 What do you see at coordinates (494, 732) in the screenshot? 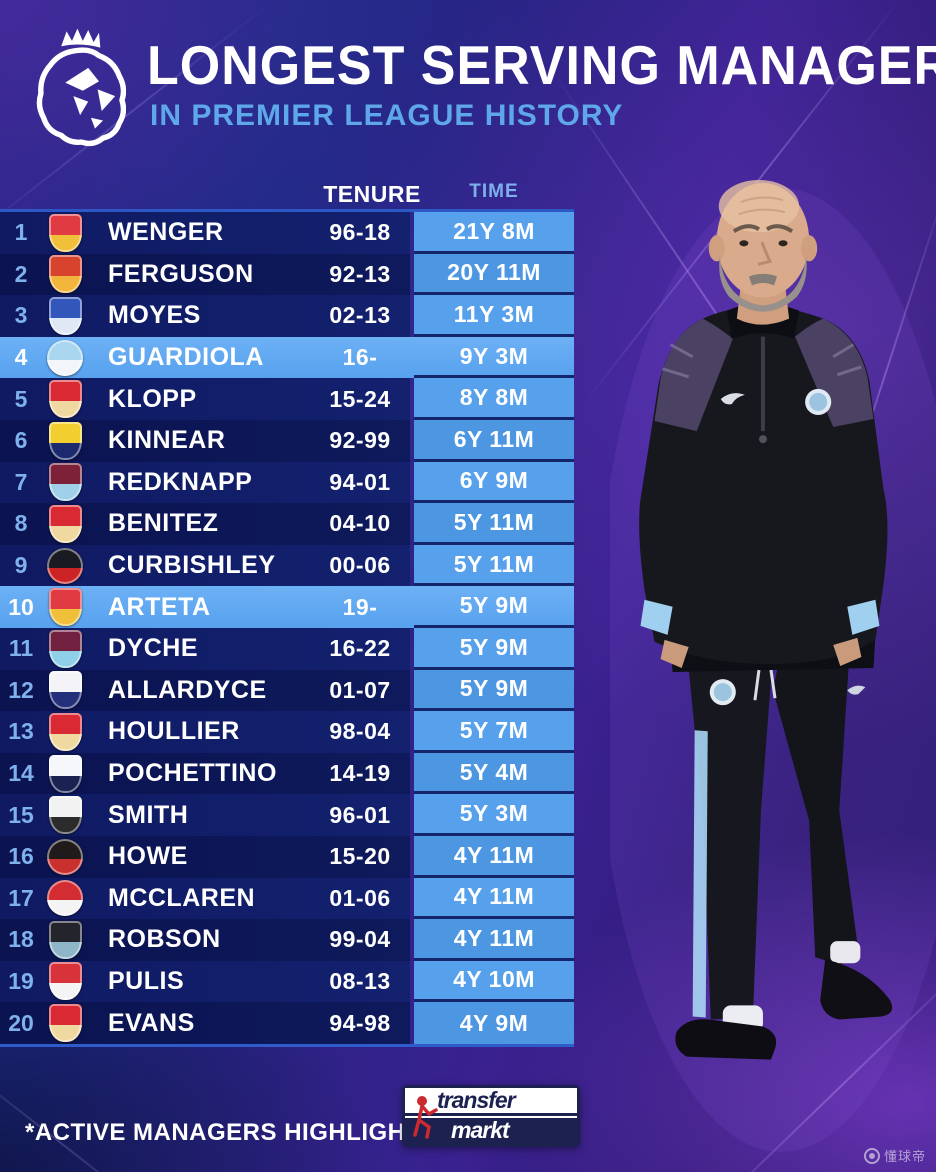
I see `time-cell: 5Y 7M` at bounding box center [494, 732].